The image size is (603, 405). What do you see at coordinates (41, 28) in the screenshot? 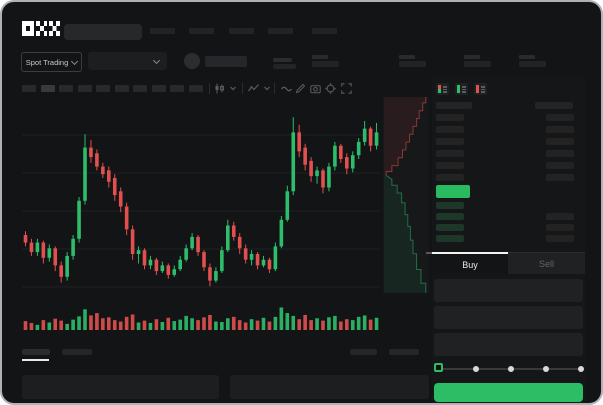
I see `okx-logo` at bounding box center [41, 28].